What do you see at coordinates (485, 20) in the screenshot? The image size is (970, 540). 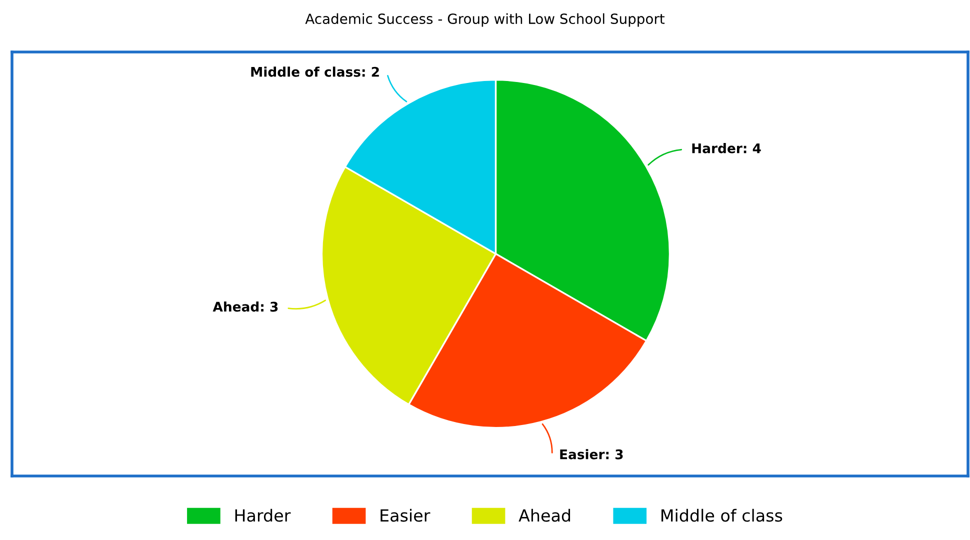 I see `chart-title: Academic Success - Group with Low School Support` at bounding box center [485, 20].